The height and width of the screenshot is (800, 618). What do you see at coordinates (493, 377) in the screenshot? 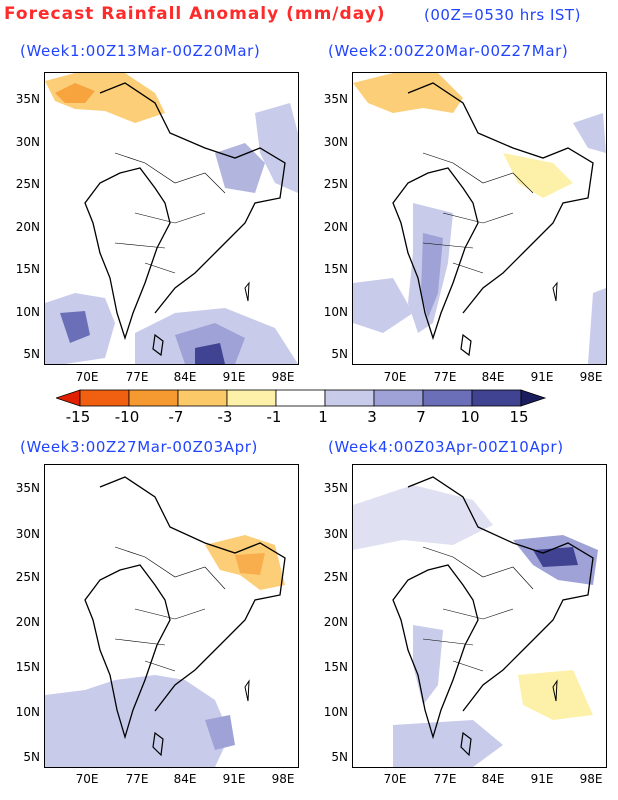
I see `p2-lon-84: 84E` at bounding box center [493, 377].